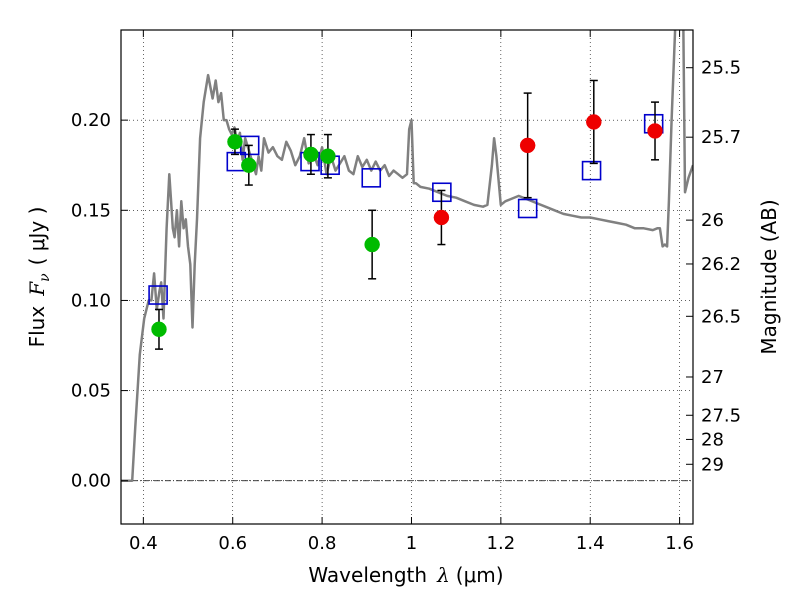 This screenshot has width=800, height=600. What do you see at coordinates (721, 316) in the screenshot?
I see `y2-tick-label: 26.5` at bounding box center [721, 316].